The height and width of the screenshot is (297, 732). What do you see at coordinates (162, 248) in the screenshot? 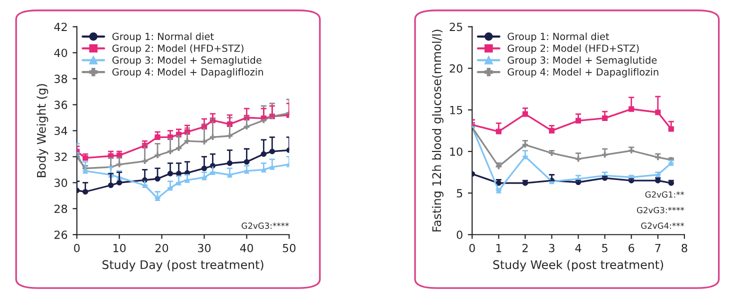
I see `x-tick-label: 20` at bounding box center [162, 248].